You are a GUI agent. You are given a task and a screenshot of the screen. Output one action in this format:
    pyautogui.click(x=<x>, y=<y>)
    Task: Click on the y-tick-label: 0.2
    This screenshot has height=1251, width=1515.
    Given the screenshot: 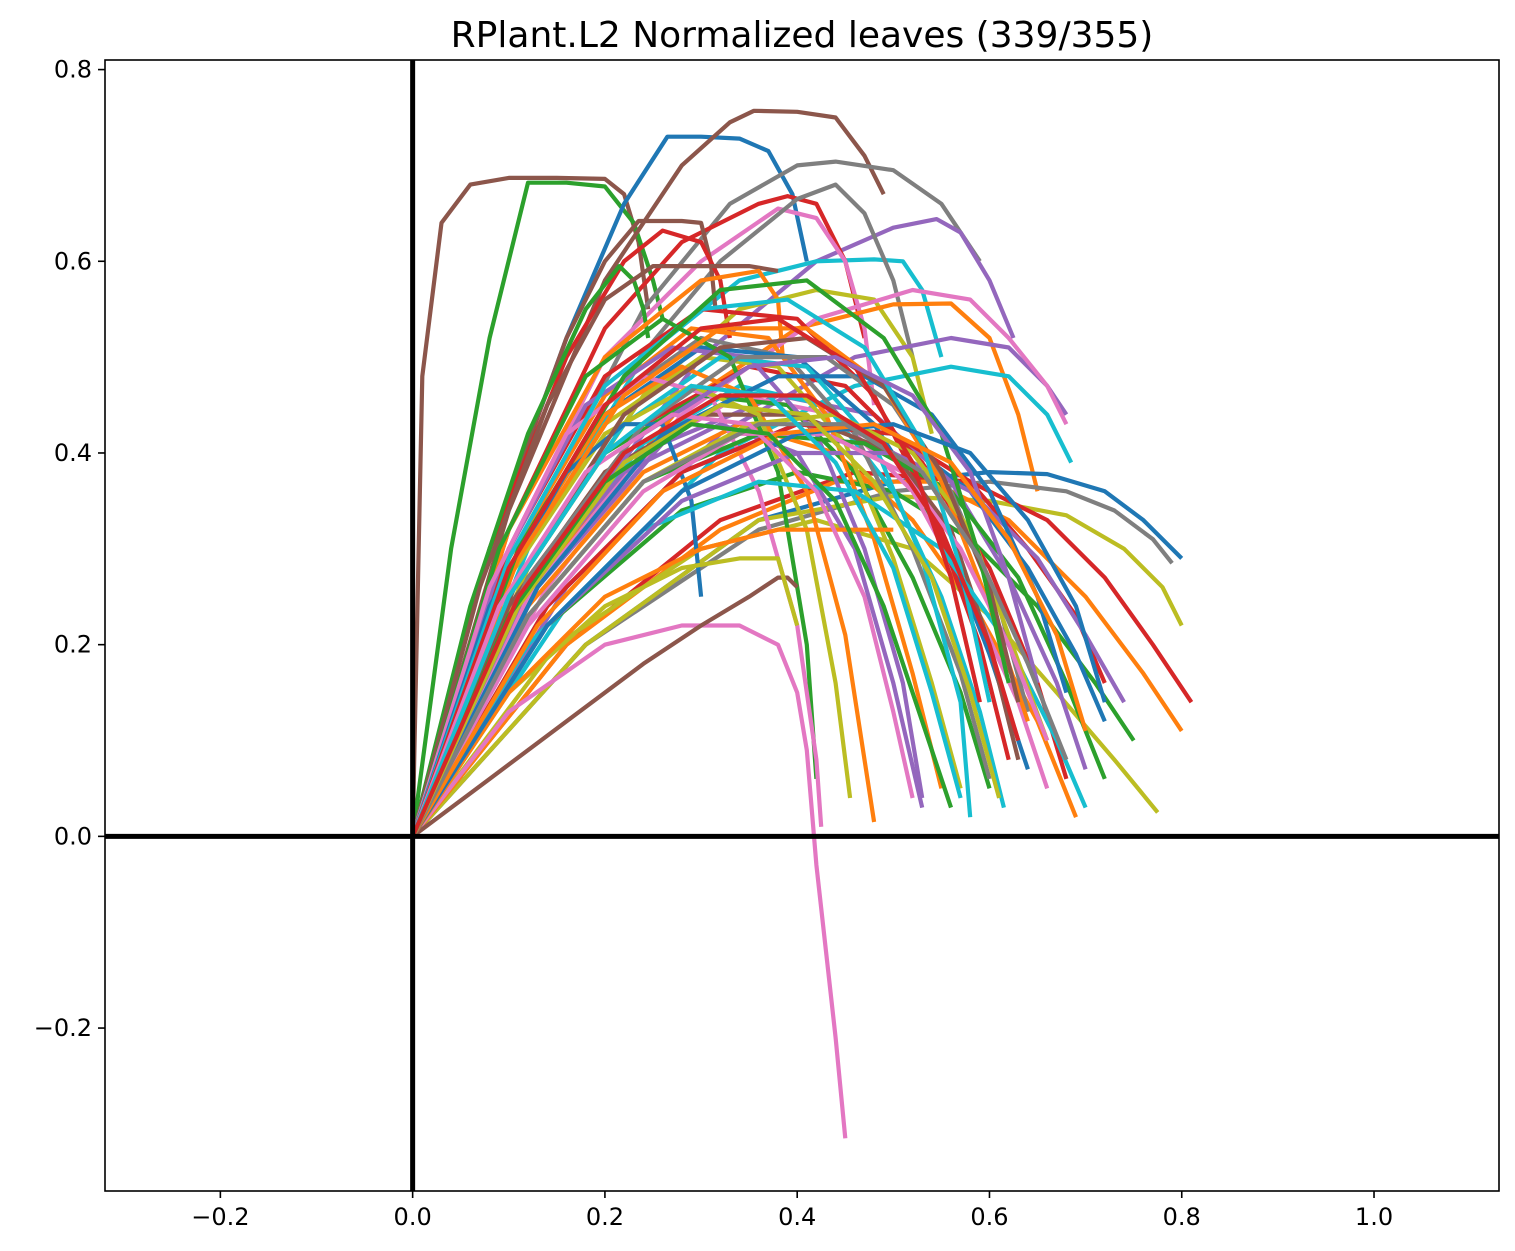 What is the action you would take?
    pyautogui.click(x=73, y=645)
    